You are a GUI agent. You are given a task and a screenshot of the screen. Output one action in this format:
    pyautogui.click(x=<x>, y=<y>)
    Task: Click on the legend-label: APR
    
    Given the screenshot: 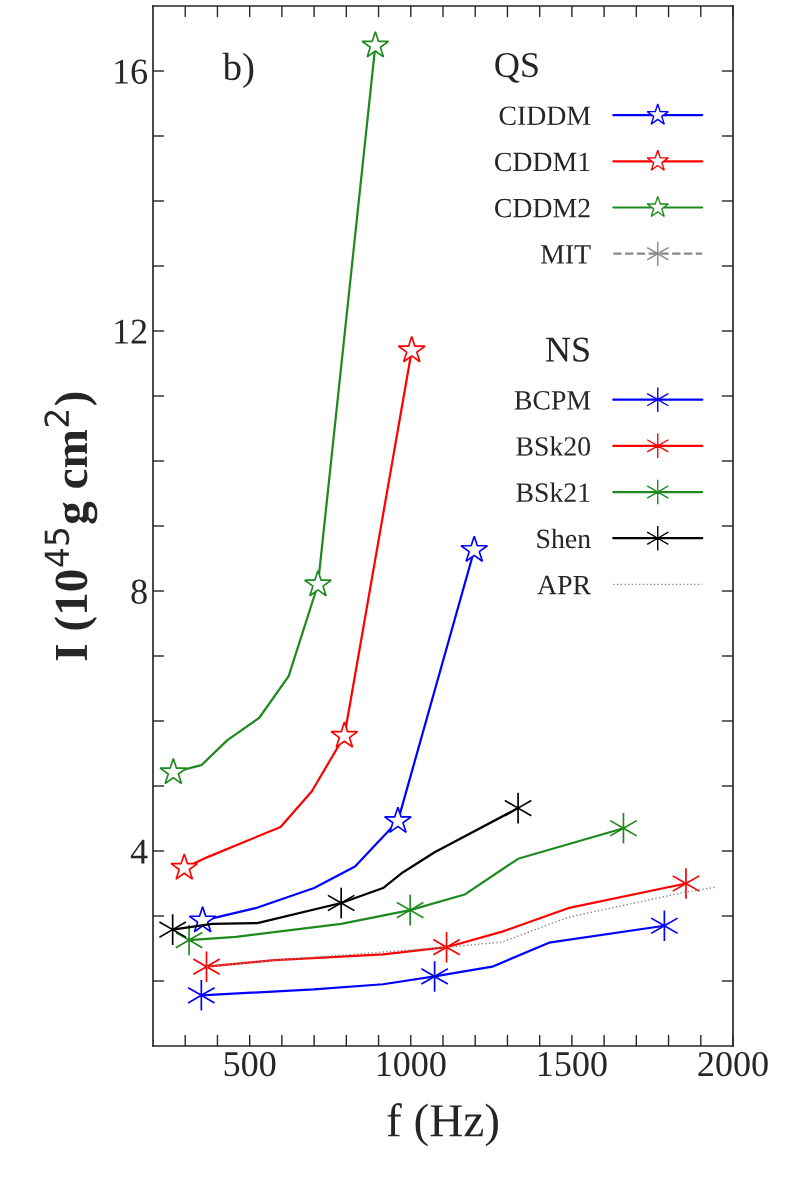 What is the action you would take?
    pyautogui.click(x=564, y=585)
    